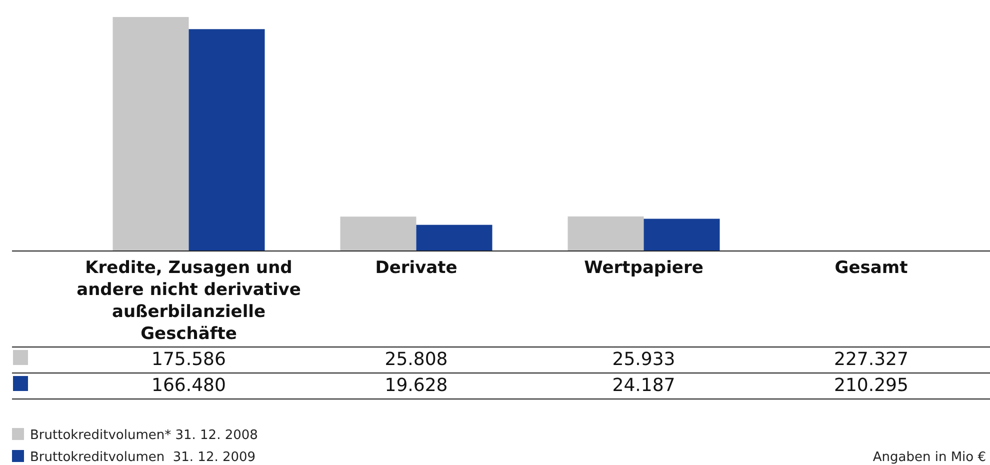 The height and width of the screenshot is (465, 990). What do you see at coordinates (143, 457) in the screenshot?
I see `legend-label: Bruttokreditvolumen 31. 12. 2009` at bounding box center [143, 457].